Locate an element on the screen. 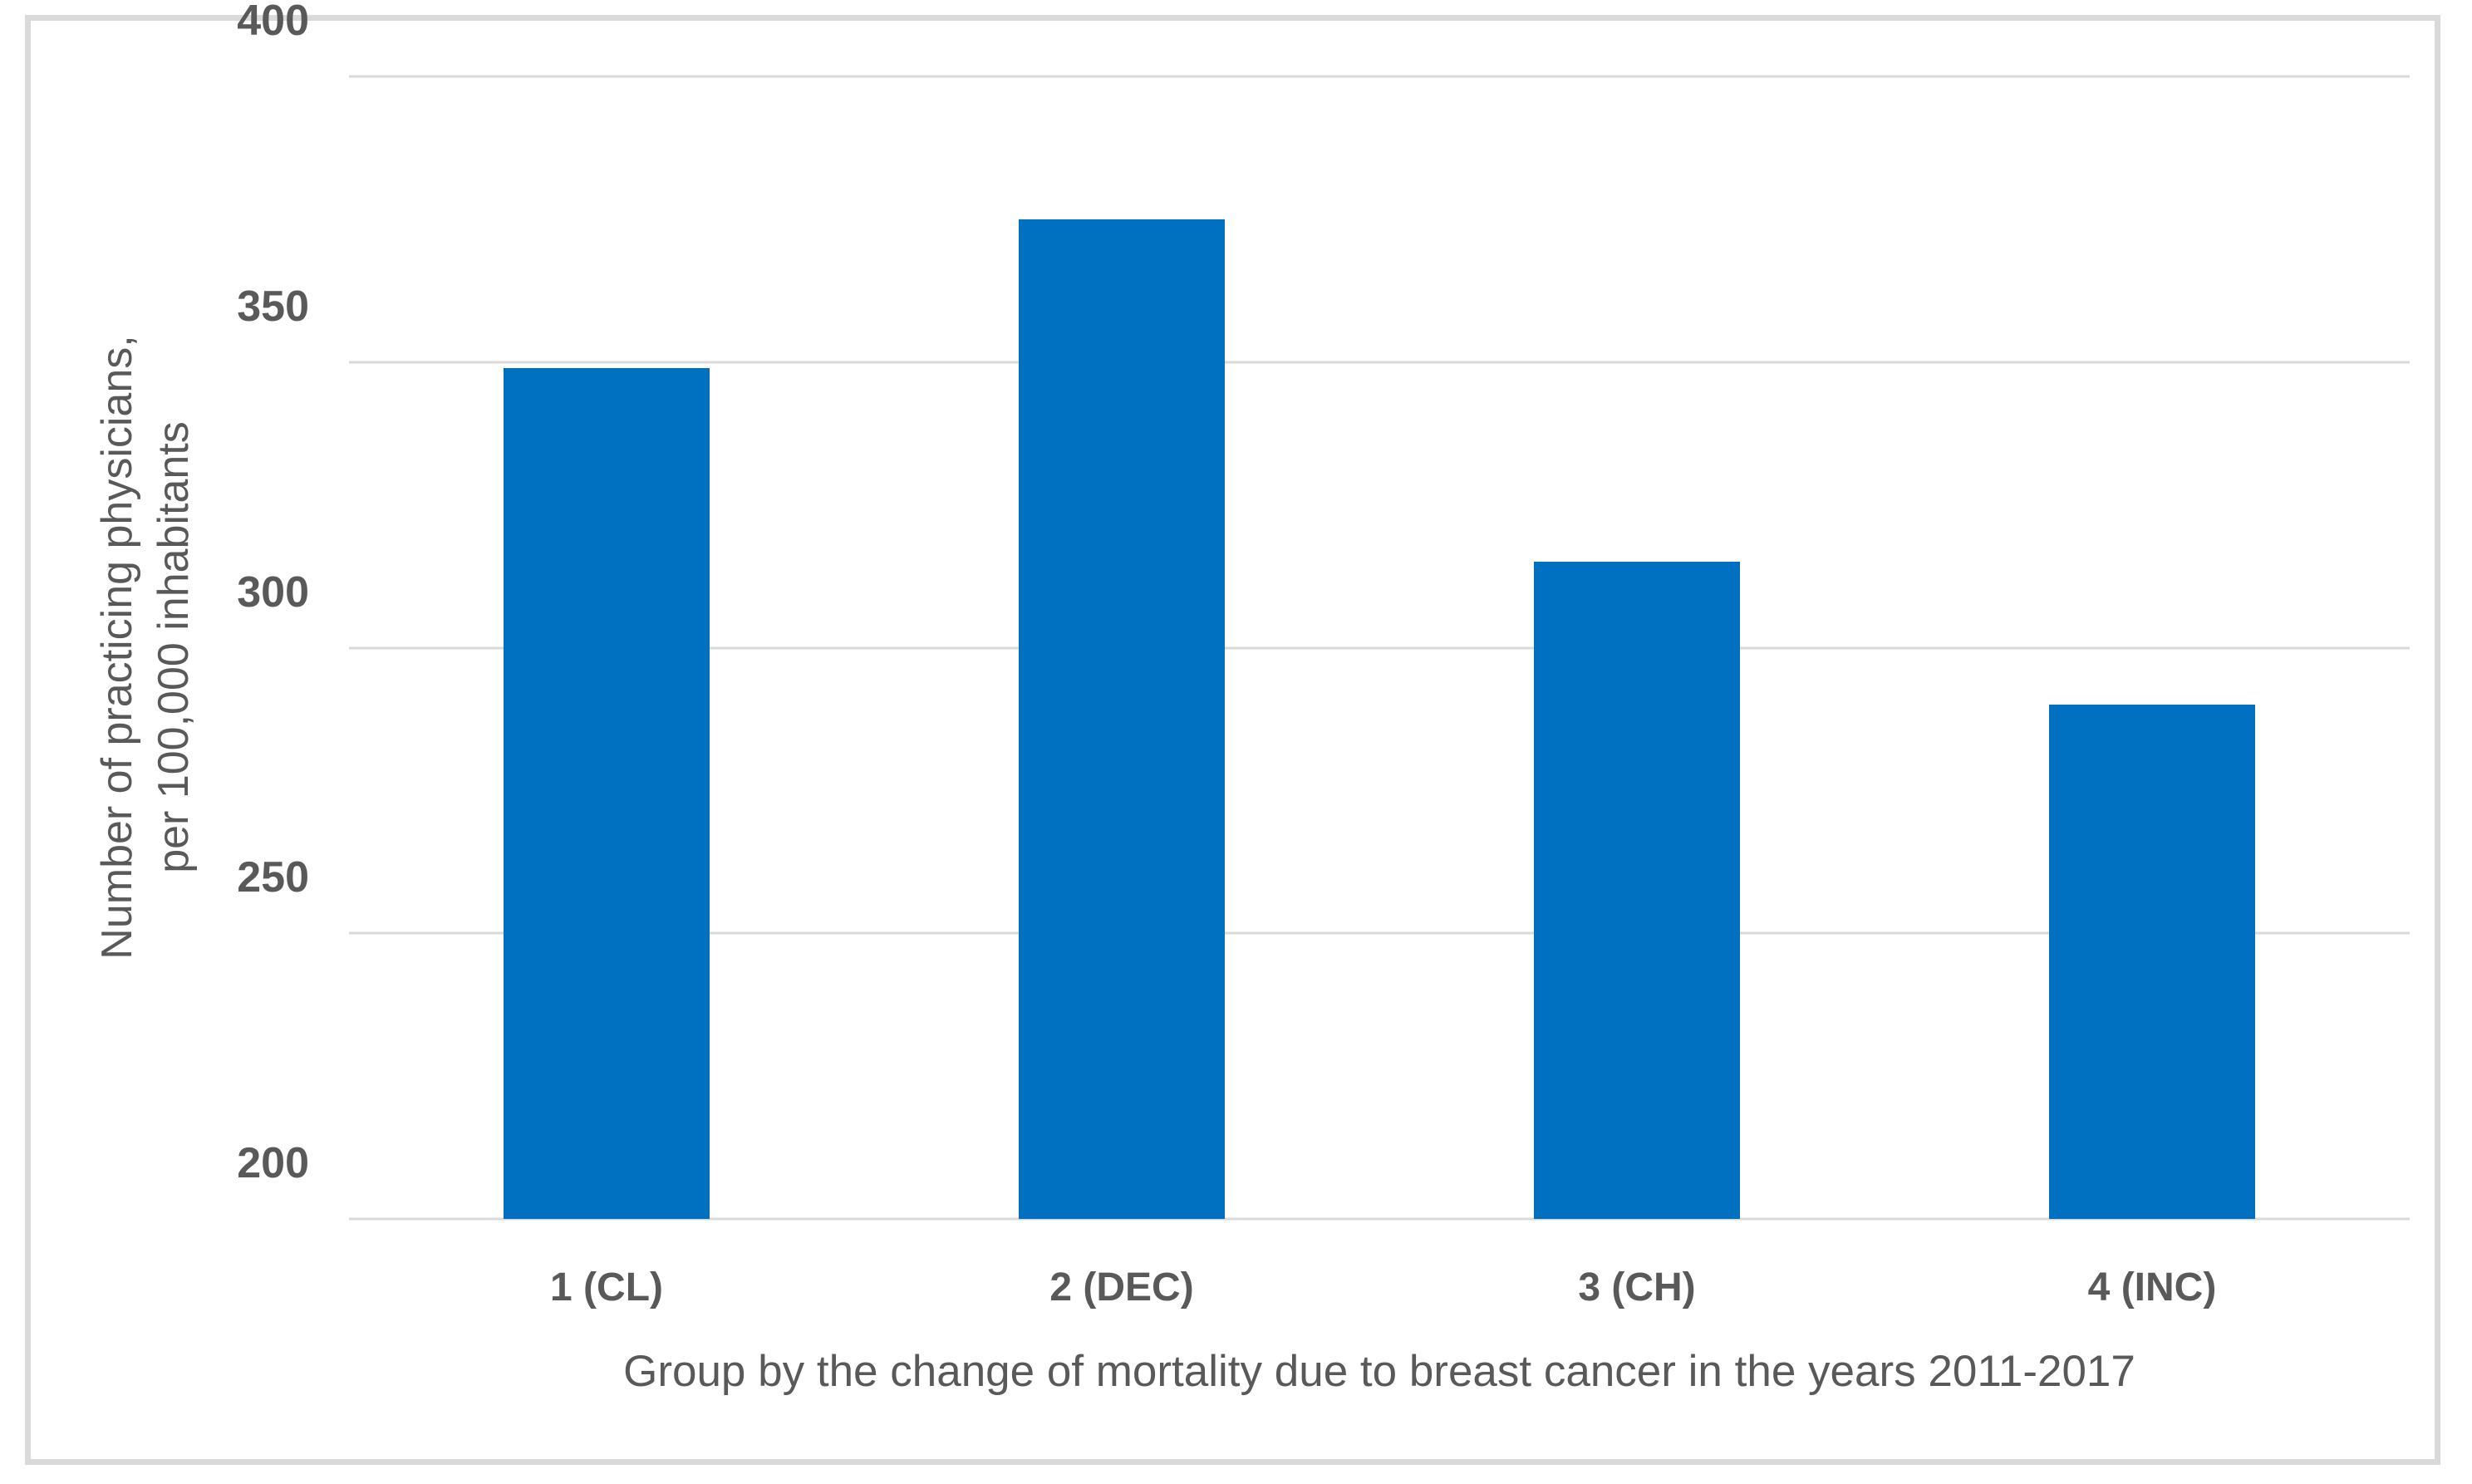  y-axis-tick-labels: 400 350 300 250 200 is located at coordinates (211, 729).